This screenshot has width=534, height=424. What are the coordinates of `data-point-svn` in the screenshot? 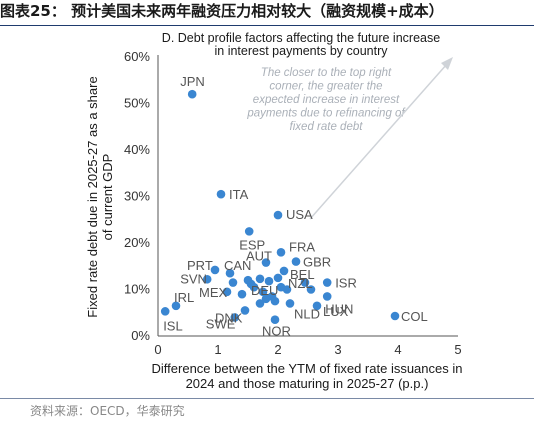 It's located at (207, 279).